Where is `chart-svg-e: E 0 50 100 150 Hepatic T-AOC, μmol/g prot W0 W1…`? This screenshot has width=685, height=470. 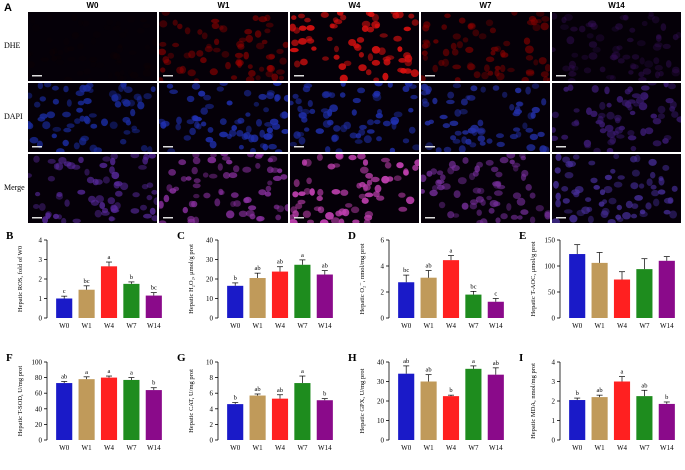
chart-svg-e: E 0 50 100 150 Hepatic T-AOC, μmol/g prot W0 W1… is located at coordinates (597, 280).